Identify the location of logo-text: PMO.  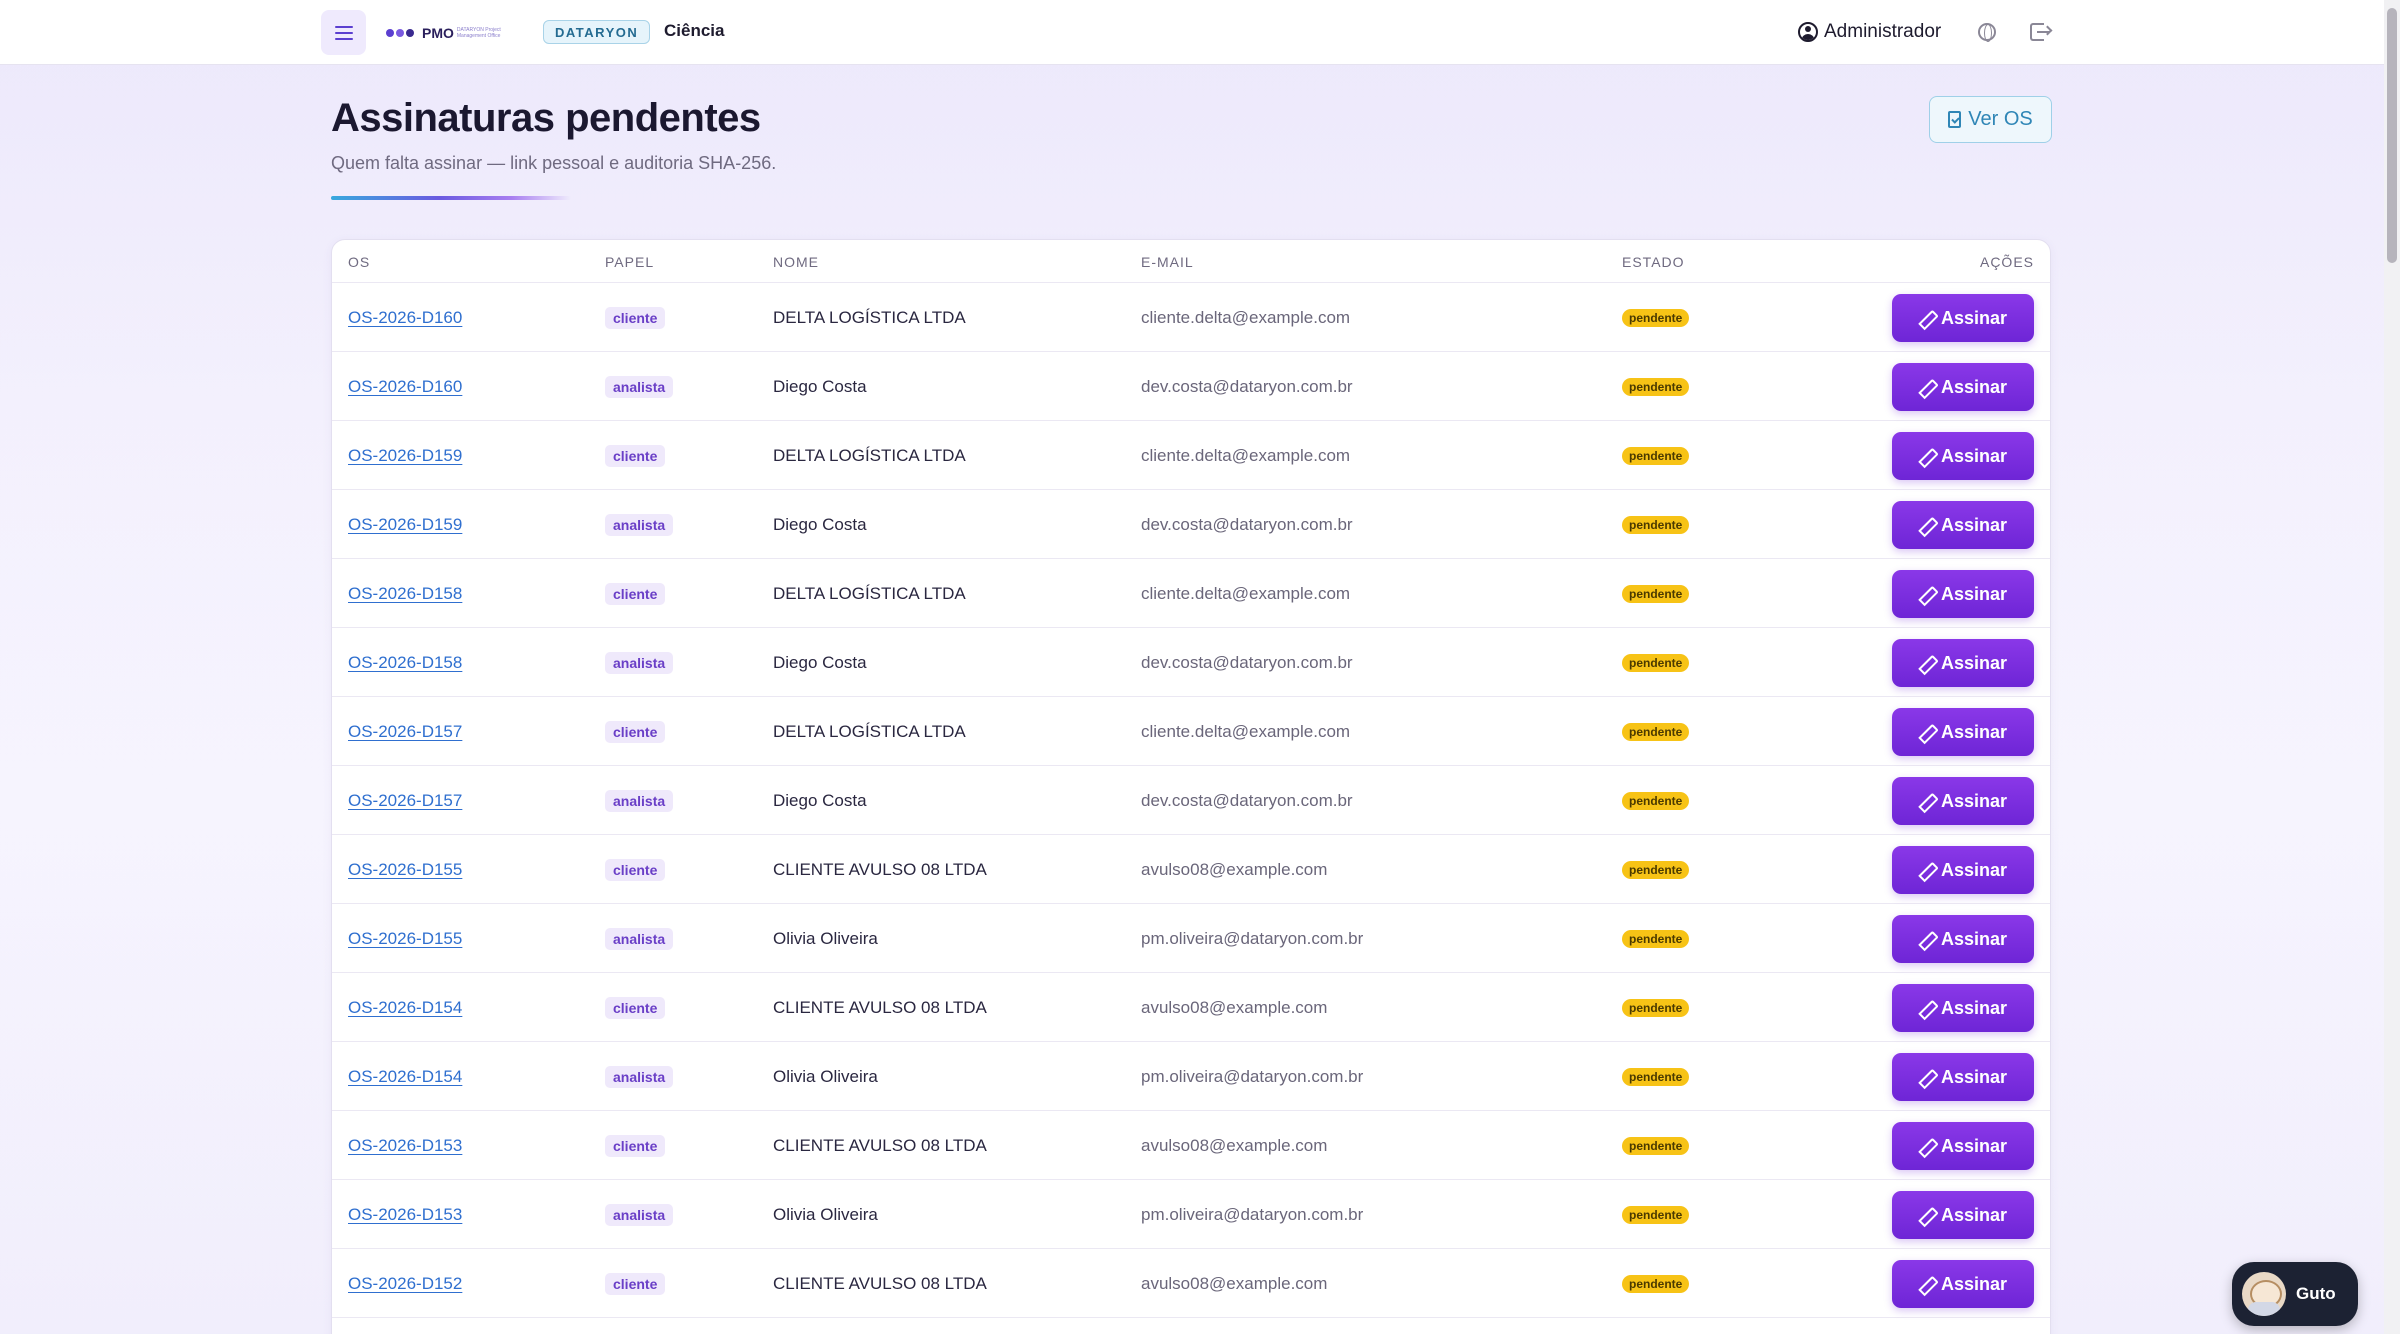
(438, 33).